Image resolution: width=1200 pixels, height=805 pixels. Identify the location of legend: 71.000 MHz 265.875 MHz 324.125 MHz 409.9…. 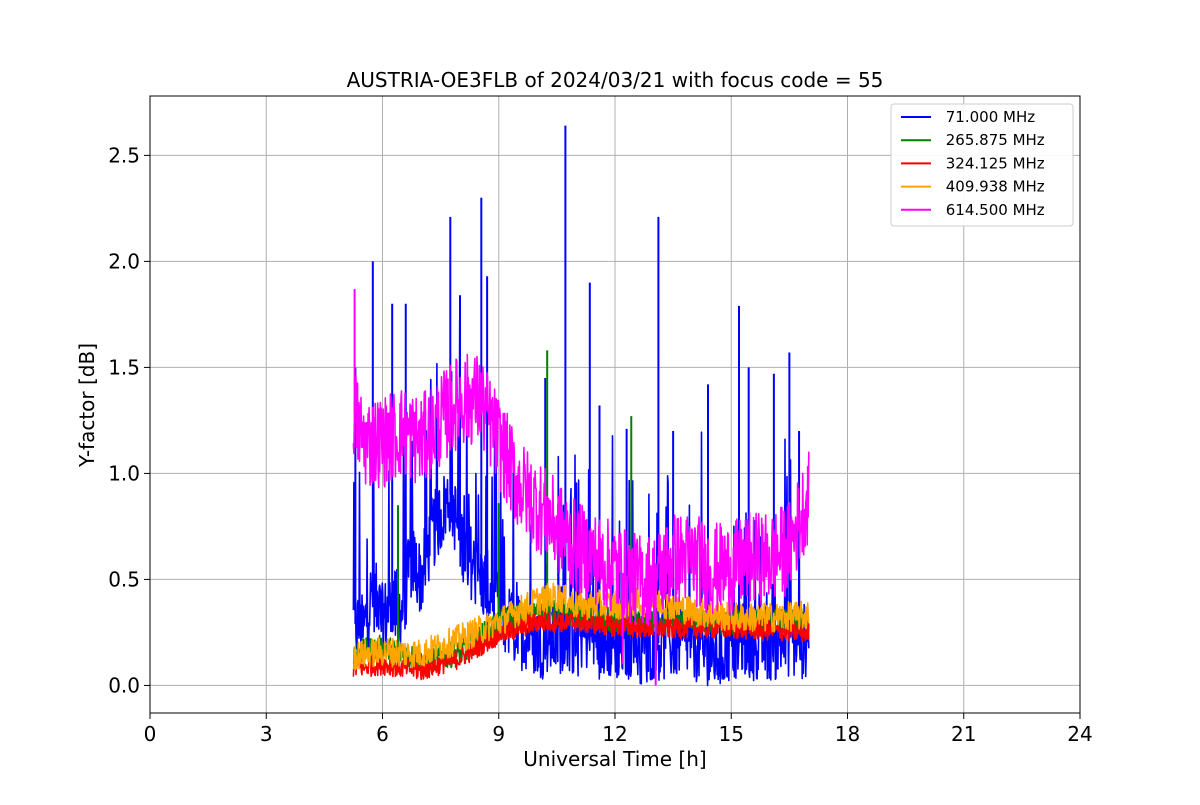
(982, 165).